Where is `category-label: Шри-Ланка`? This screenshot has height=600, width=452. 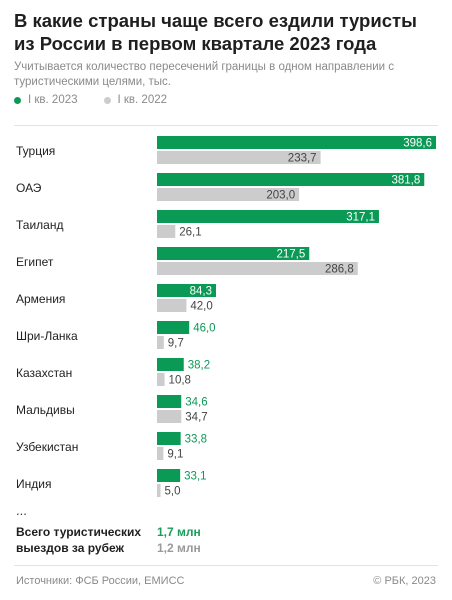
category-label: Шри-Ланка is located at coordinates (47, 336).